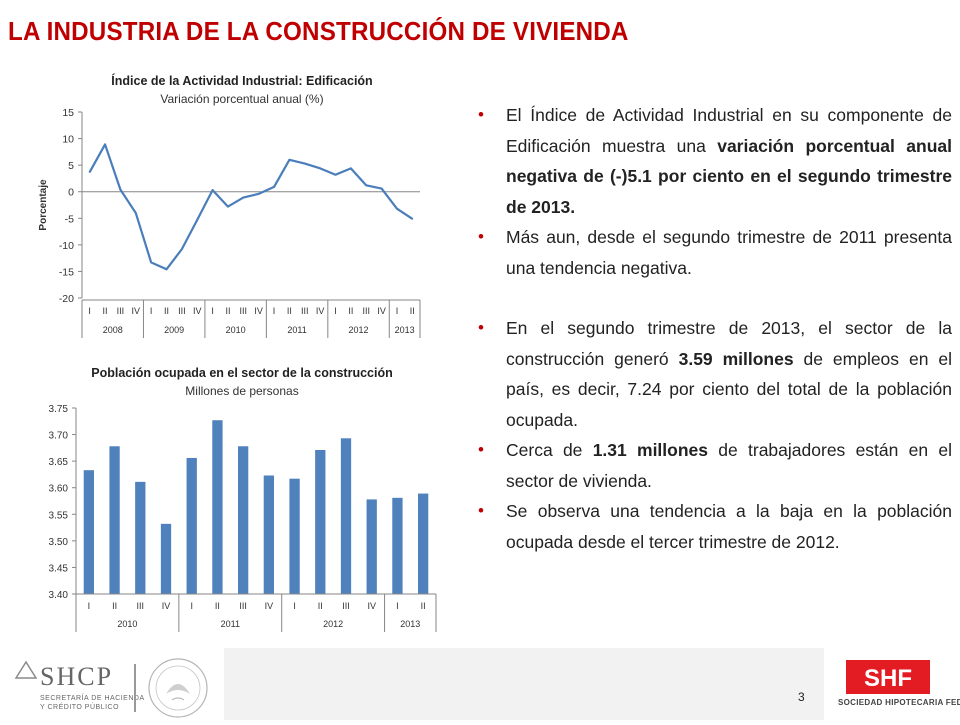 The image size is (960, 725). I want to click on year-label: 2010, so click(127, 624).